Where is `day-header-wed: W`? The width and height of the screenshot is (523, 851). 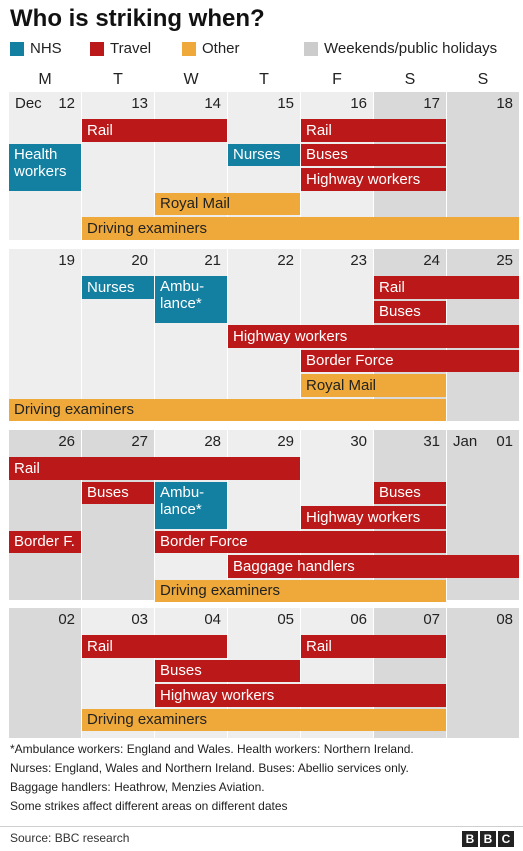 day-header-wed: W is located at coordinates (191, 79).